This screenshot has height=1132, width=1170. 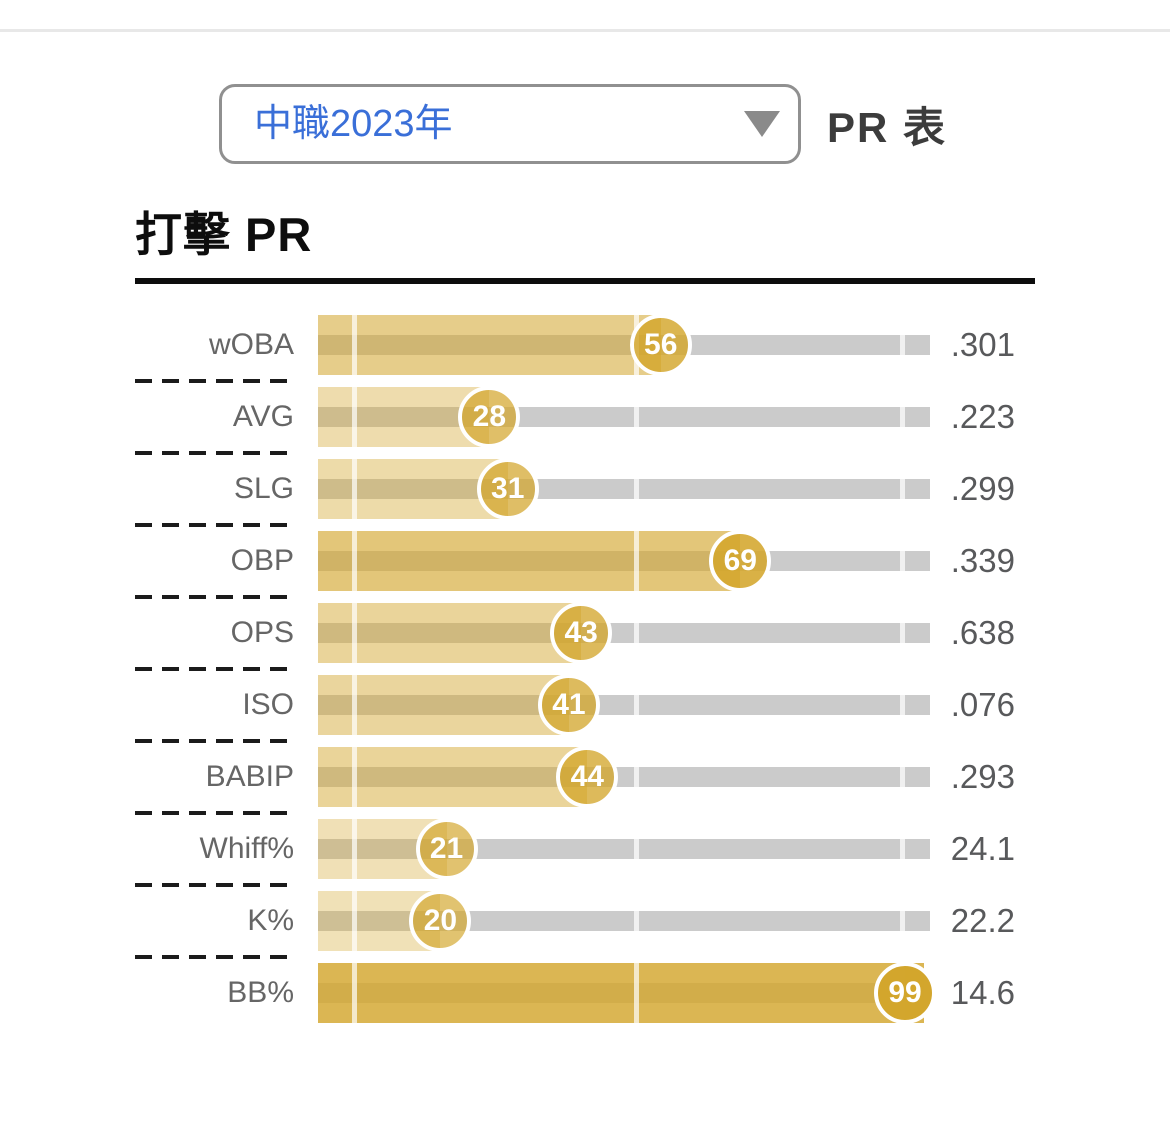 What do you see at coordinates (249, 776) in the screenshot?
I see `row-label: BABIP` at bounding box center [249, 776].